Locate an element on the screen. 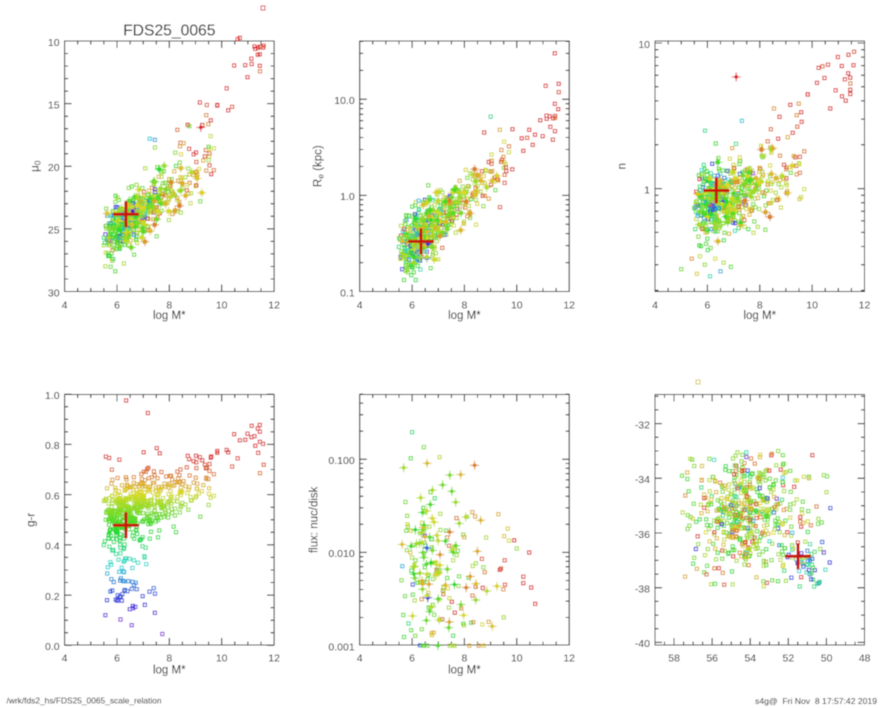 The image size is (885, 708). svg-text: 15 is located at coordinates (54, 105).